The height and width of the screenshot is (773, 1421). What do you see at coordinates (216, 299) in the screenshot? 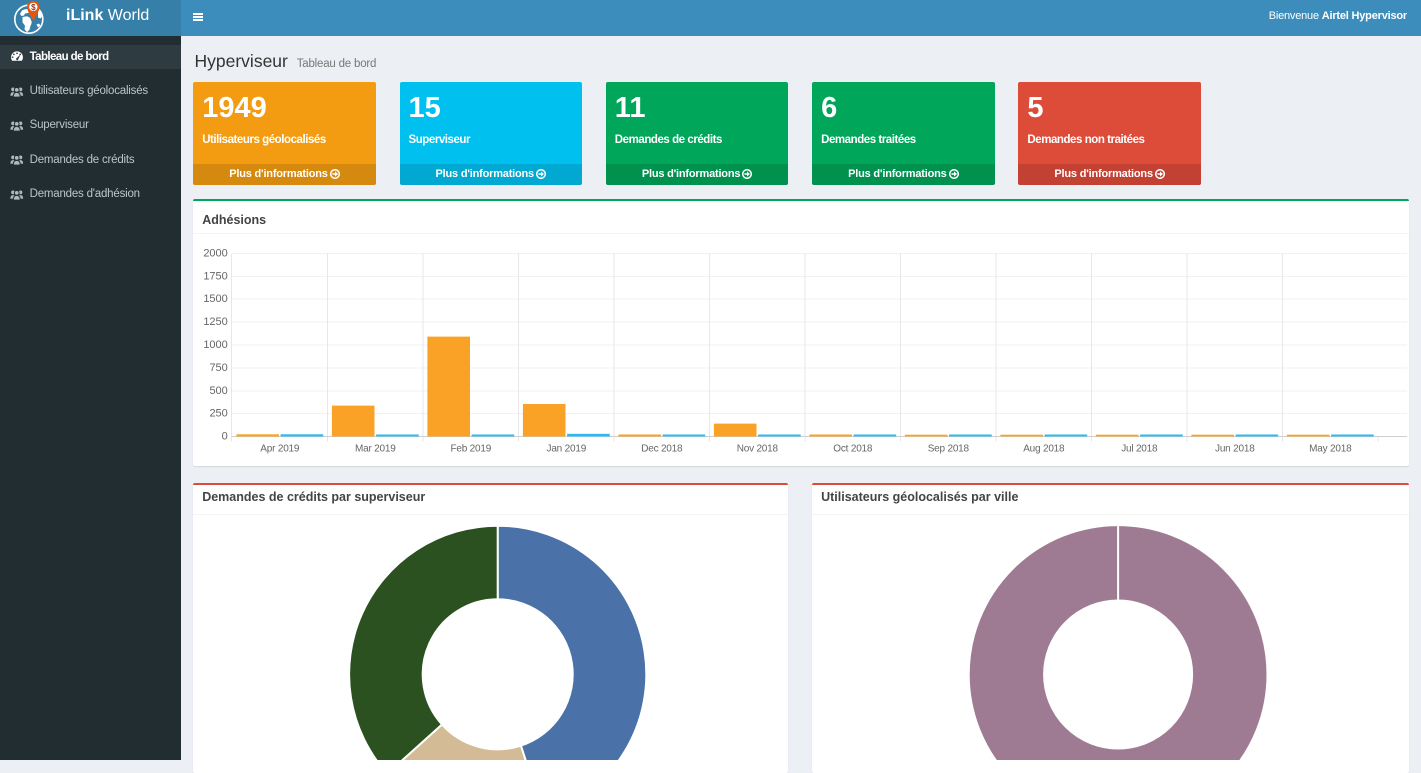
I see `svg-text: 1500` at bounding box center [216, 299].